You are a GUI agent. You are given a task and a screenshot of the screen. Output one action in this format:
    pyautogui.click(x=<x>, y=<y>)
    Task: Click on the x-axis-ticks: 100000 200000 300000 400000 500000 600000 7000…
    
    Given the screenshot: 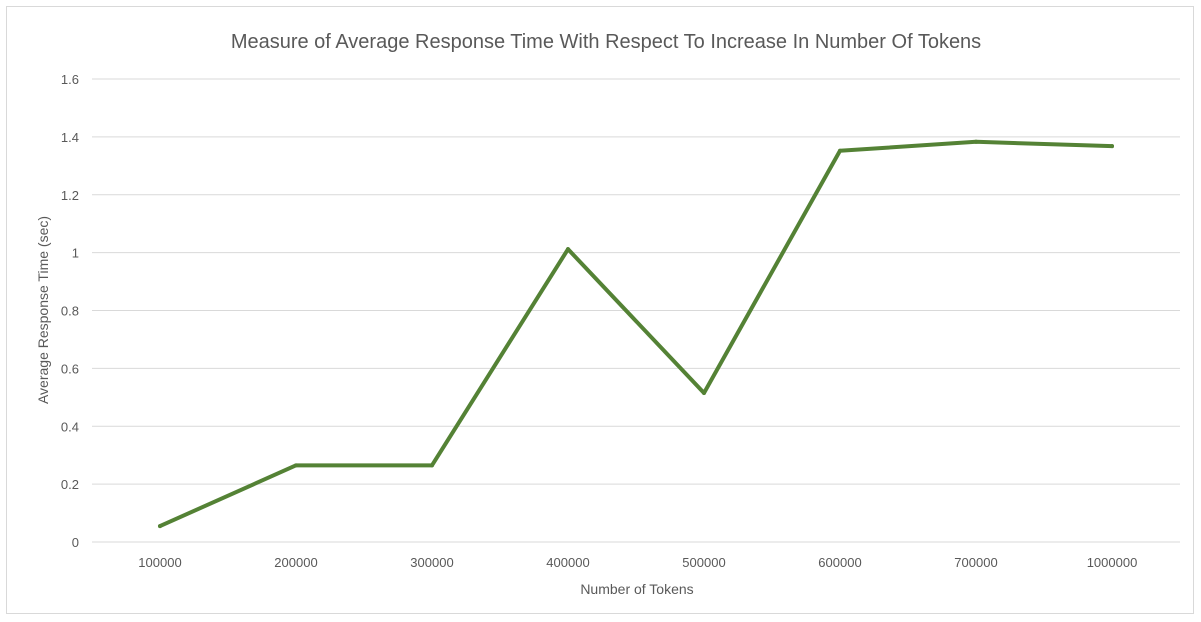 What is the action you would take?
    pyautogui.click(x=637, y=562)
    